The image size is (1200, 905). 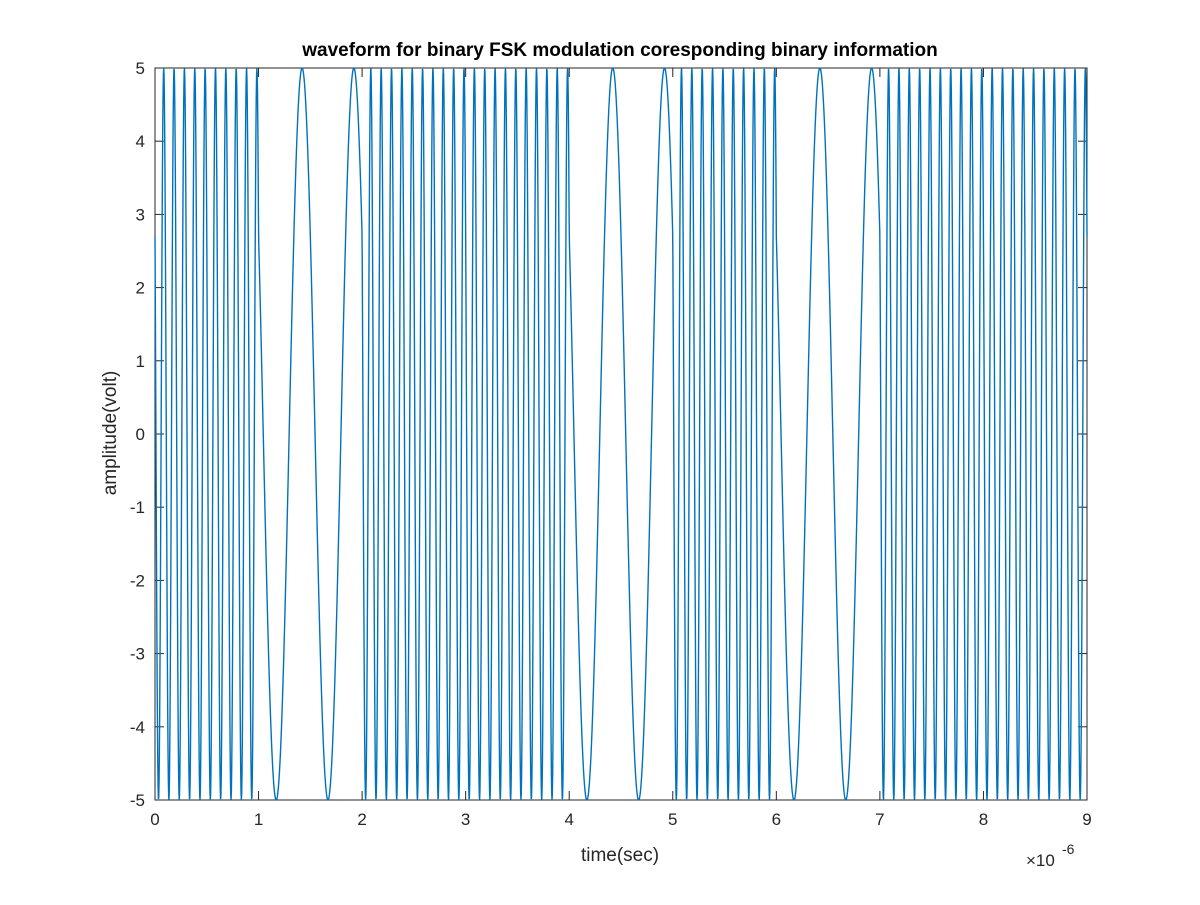 I want to click on x-tick-label: 3, so click(x=465, y=819).